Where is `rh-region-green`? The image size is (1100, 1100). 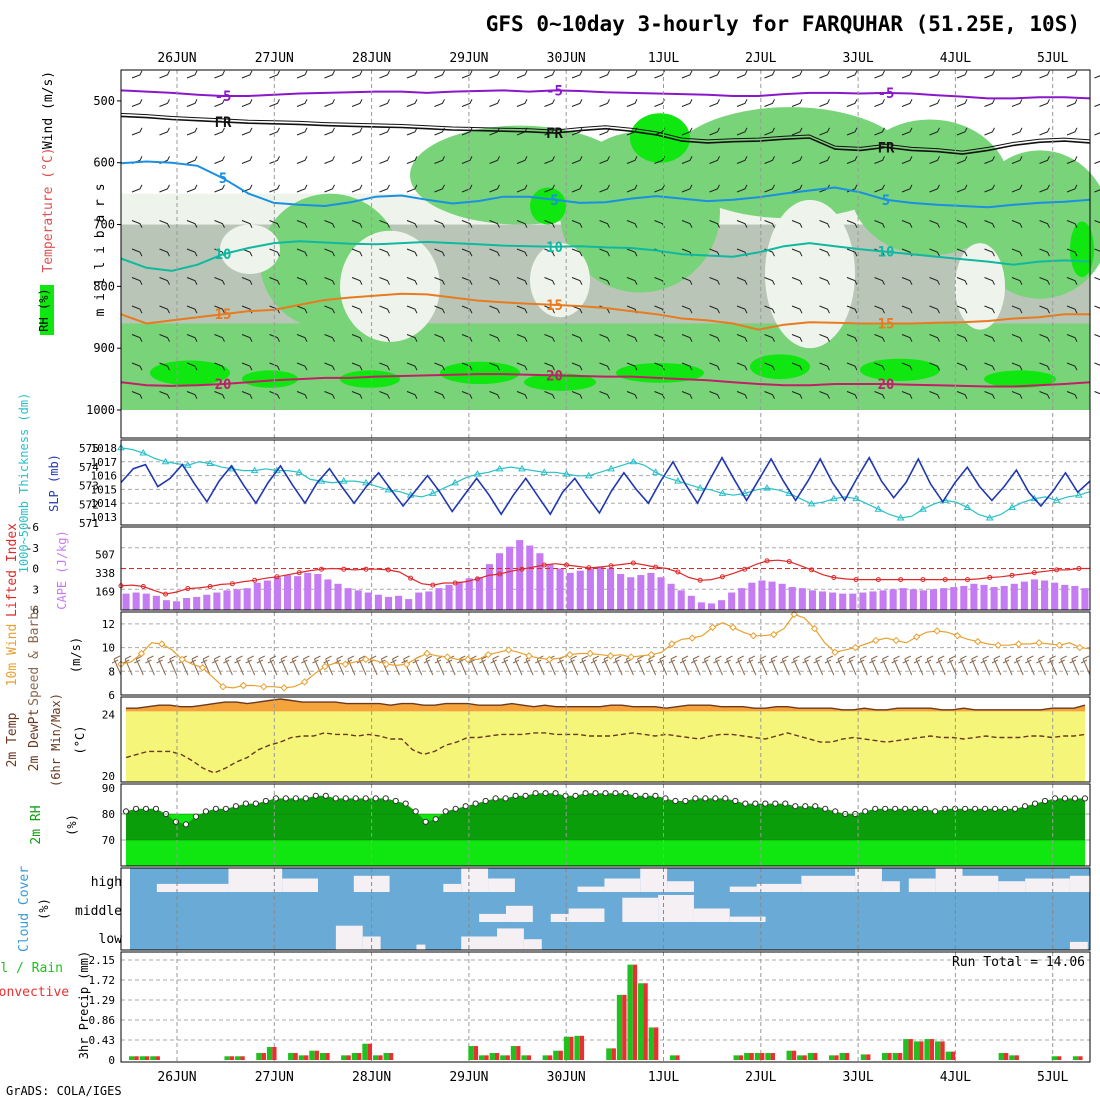
rh-region-green is located at coordinates (1035, 224).